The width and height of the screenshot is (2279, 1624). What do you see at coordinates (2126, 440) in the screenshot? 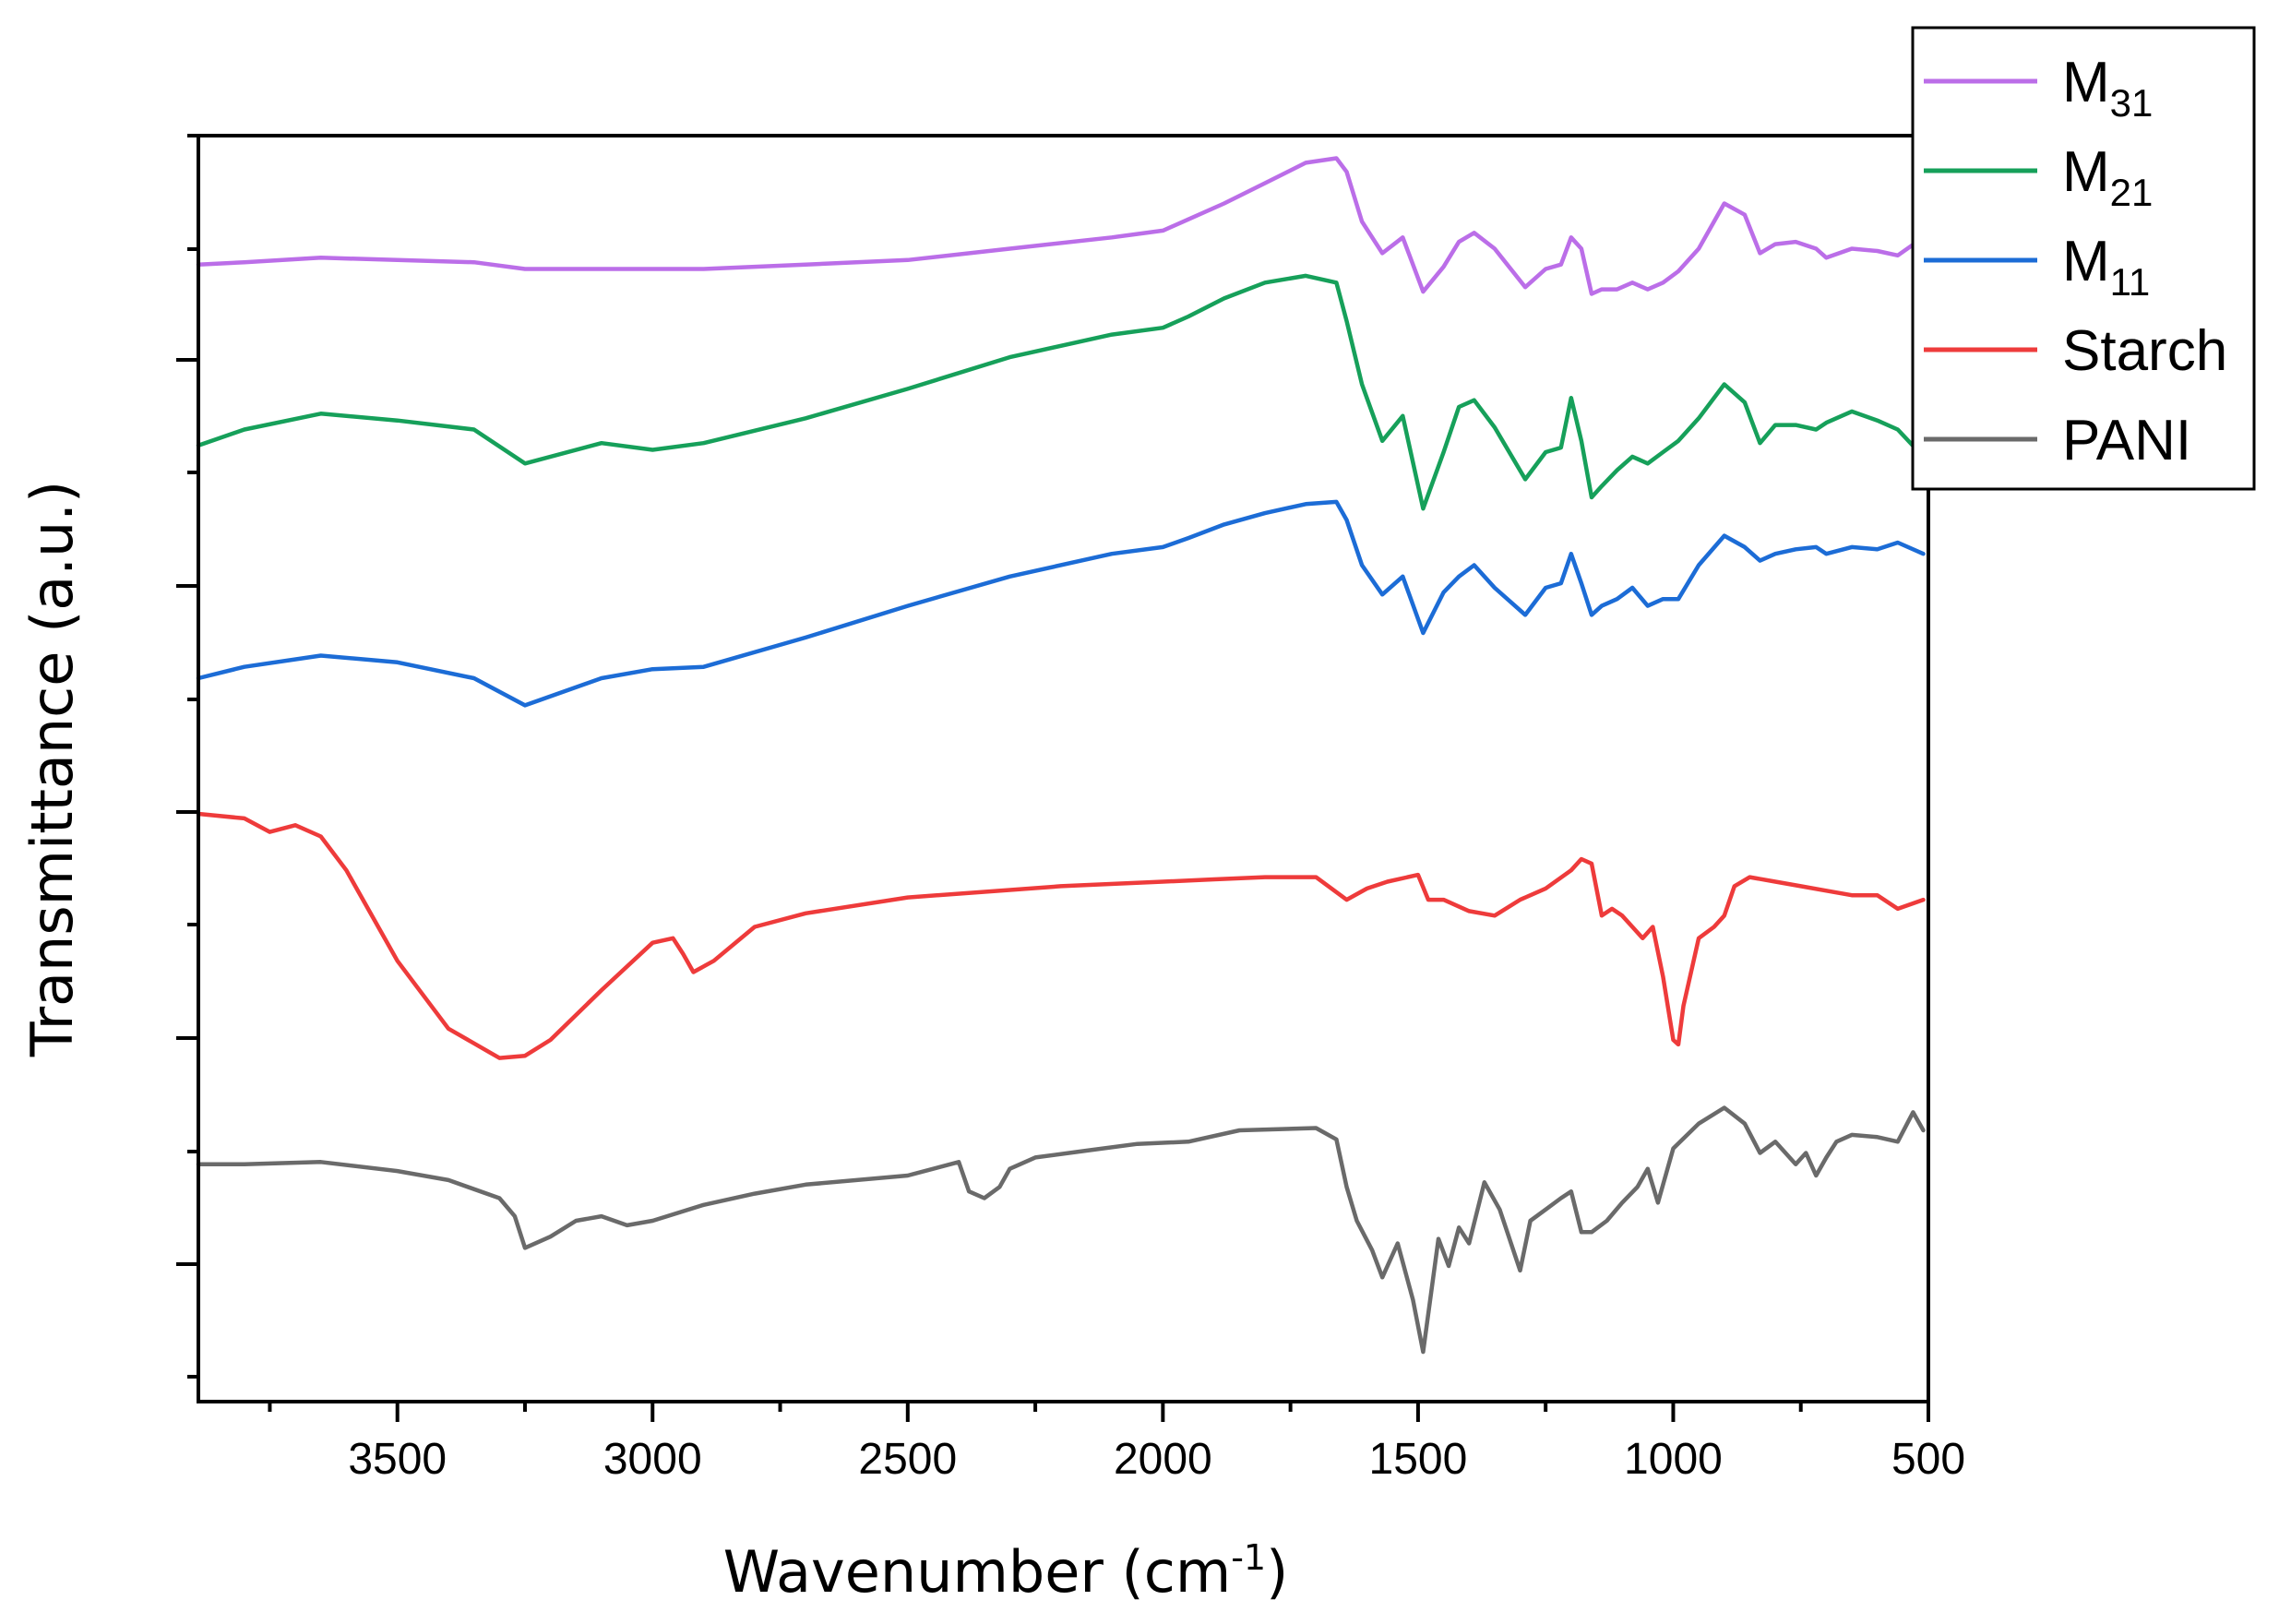
I see `legend-label-pani: PANI` at bounding box center [2126, 440].